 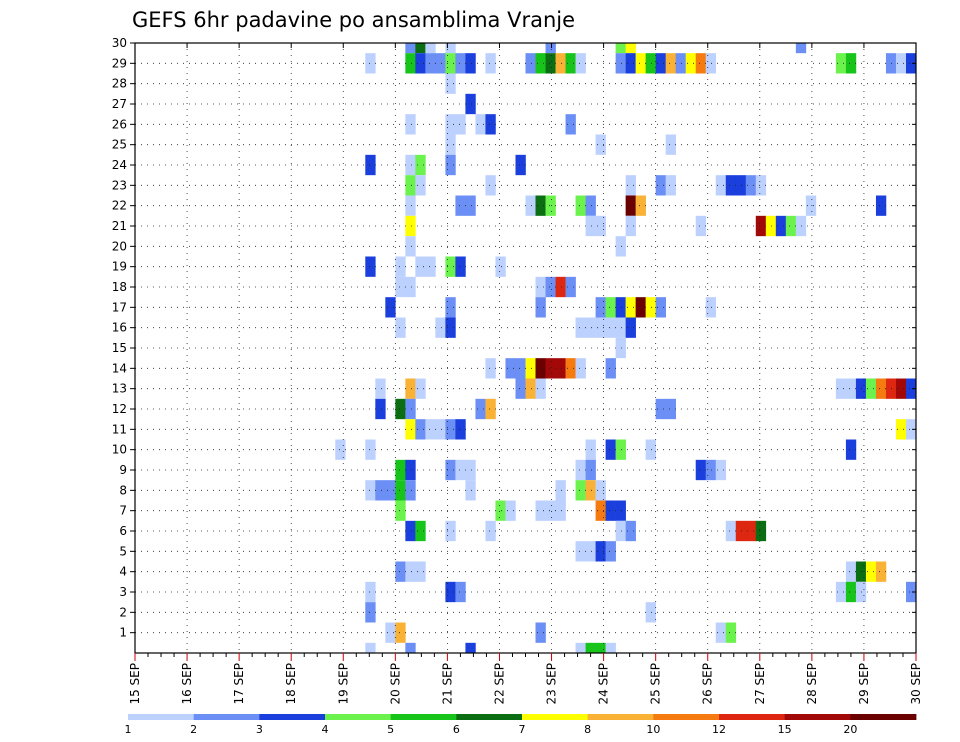 What do you see at coordinates (119, 165) in the screenshot?
I see `y-tick-label: 24` at bounding box center [119, 165].